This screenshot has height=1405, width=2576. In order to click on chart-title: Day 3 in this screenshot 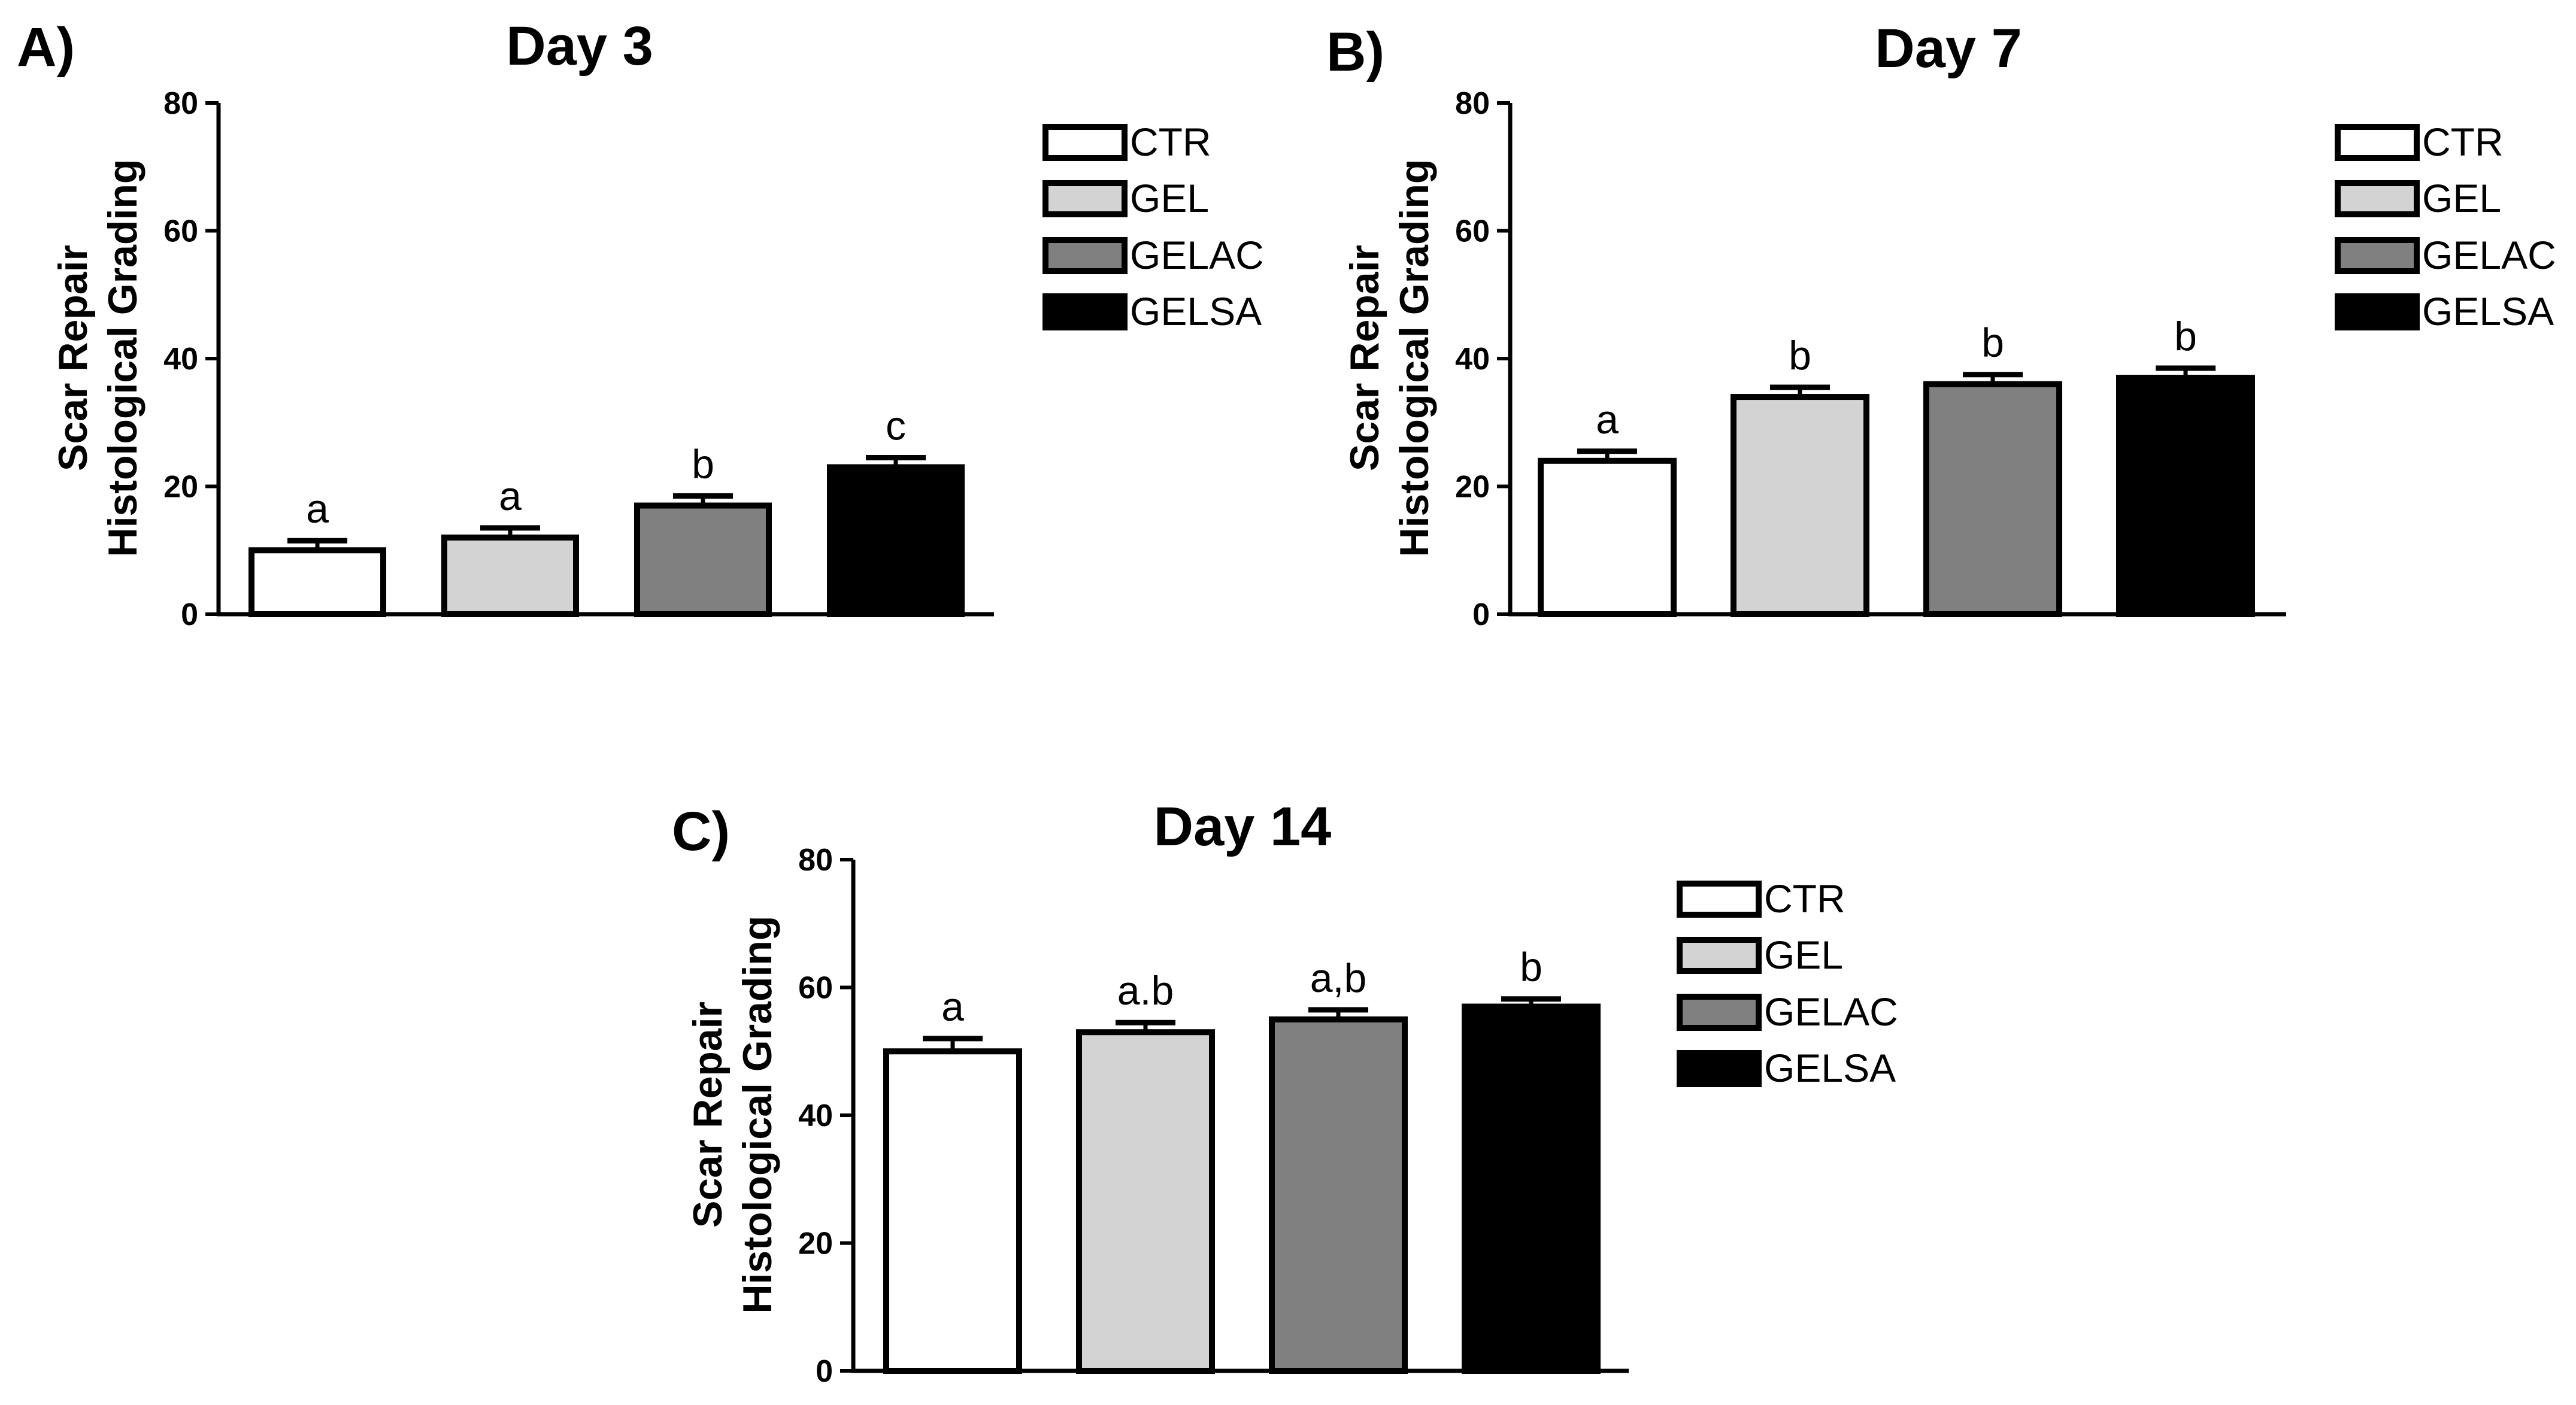, I will do `click(579, 46)`.